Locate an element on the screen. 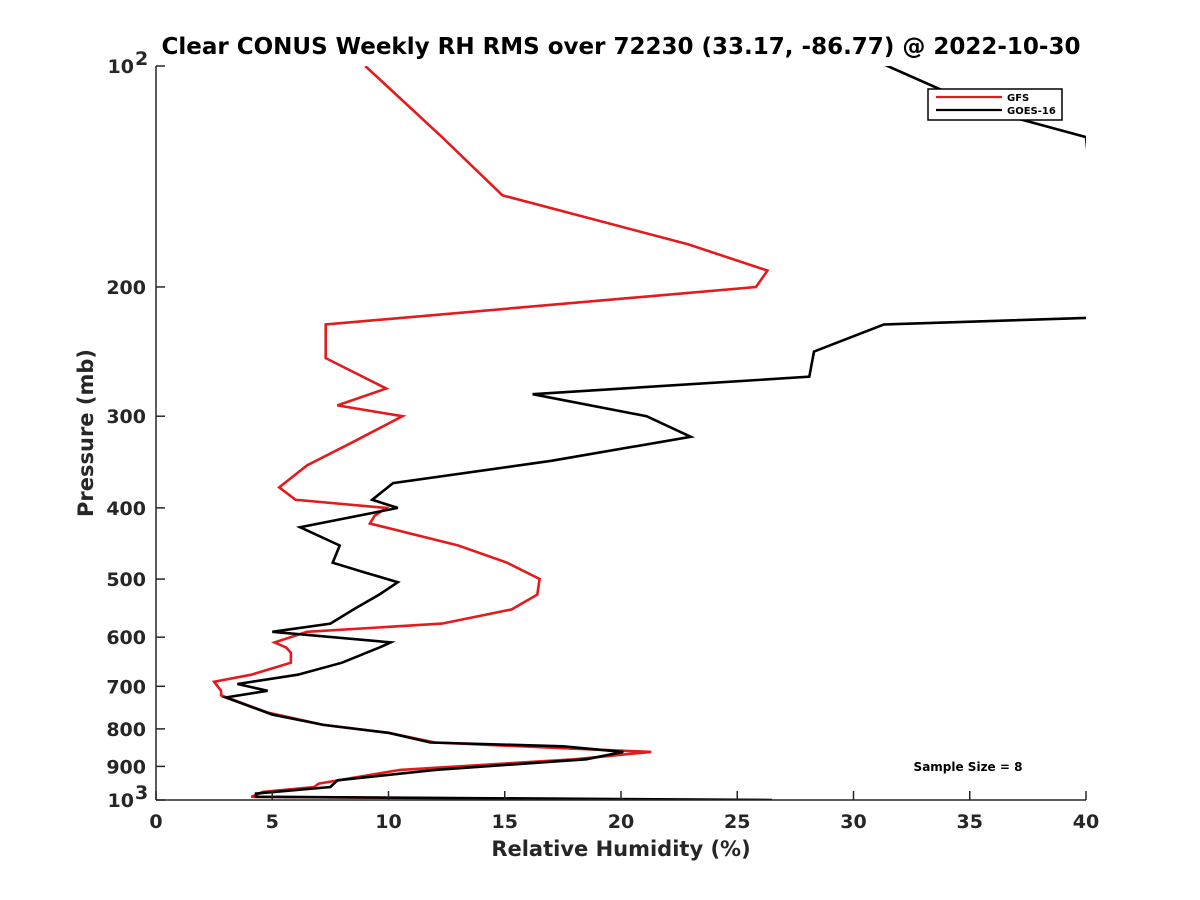 The height and width of the screenshot is (900, 1200). y-tick-label-400: 400 is located at coordinates (126, 509).